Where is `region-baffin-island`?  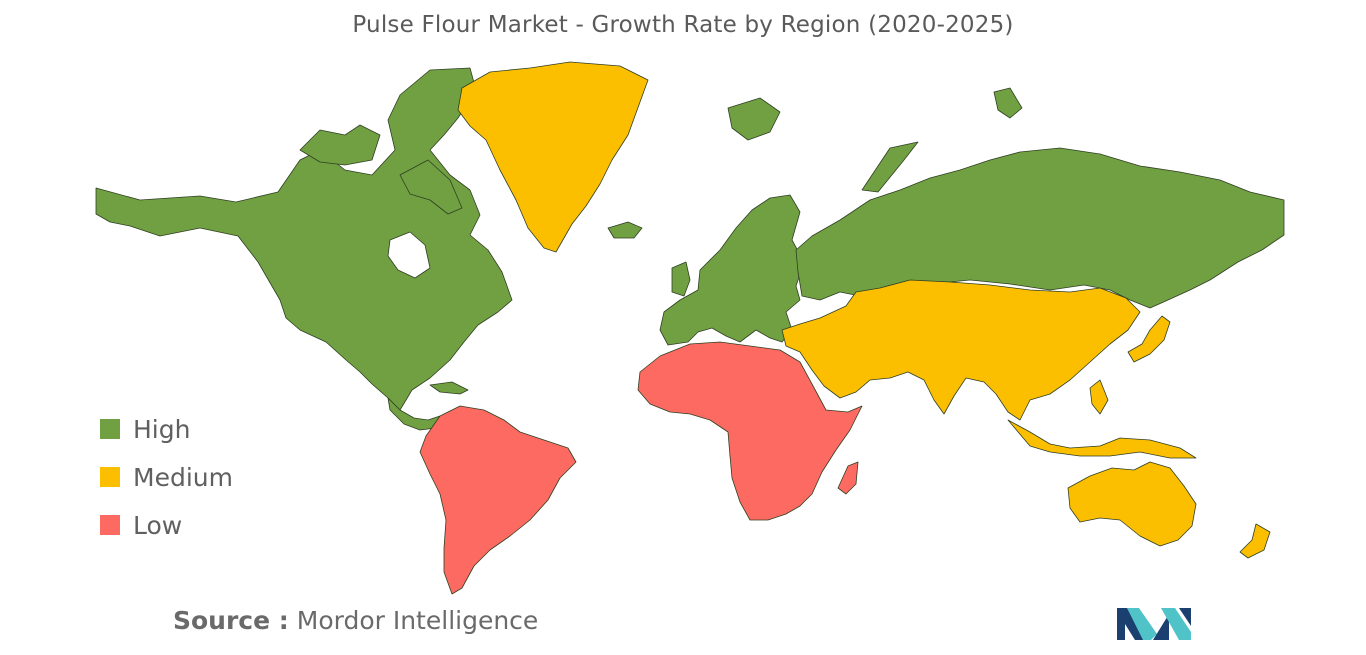
region-baffin-island is located at coordinates (431, 187).